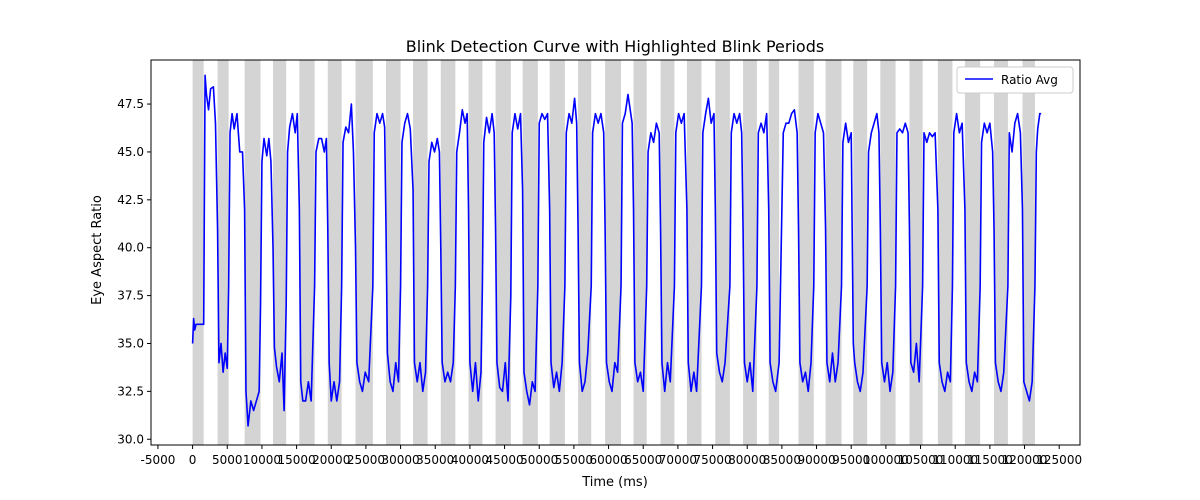 The height and width of the screenshot is (500, 1200). I want to click on x-tick-label-25: 120000, so click(1025, 460).